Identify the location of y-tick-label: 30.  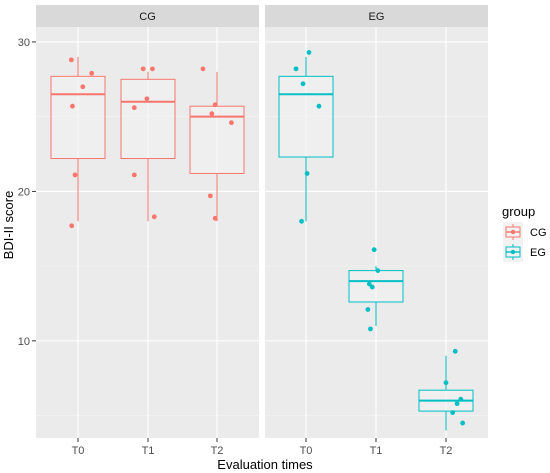
(24, 43).